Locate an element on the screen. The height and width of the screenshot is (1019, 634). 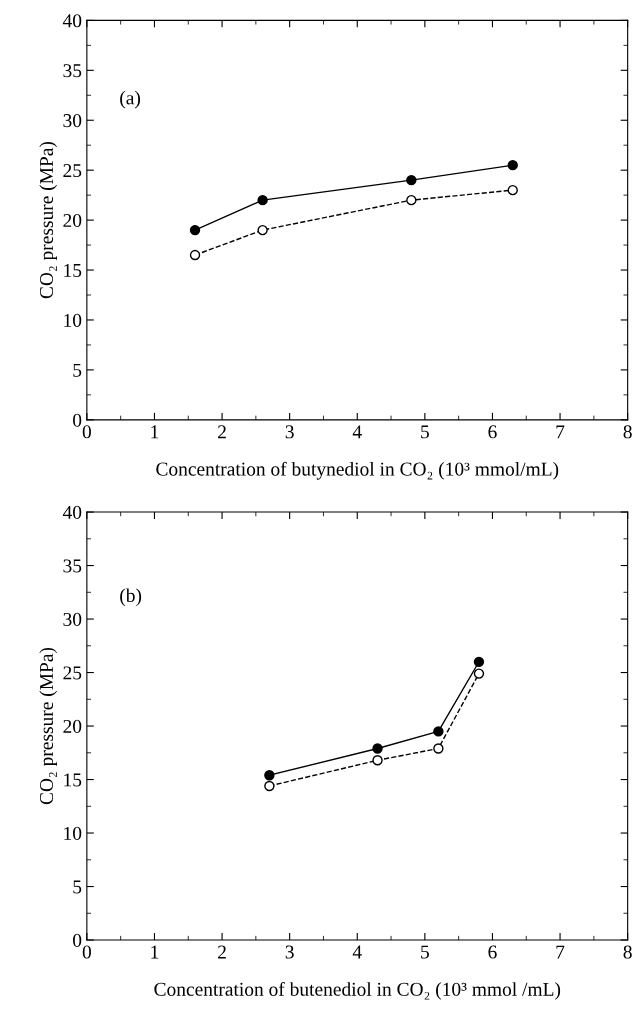
annotation: (a) is located at coordinates (130, 99).